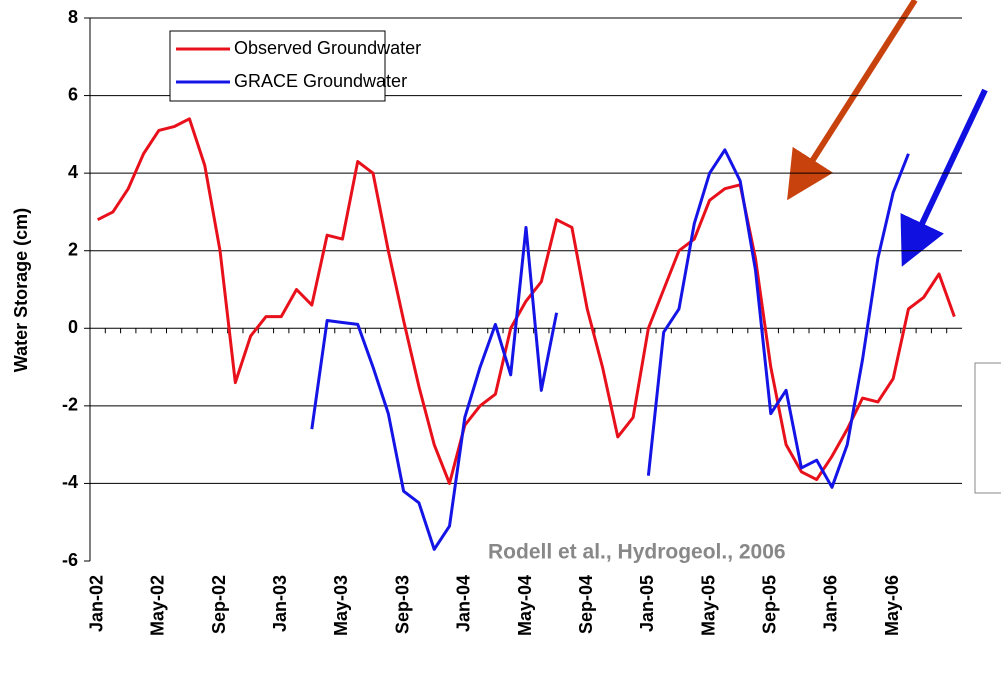 The height and width of the screenshot is (678, 1001). What do you see at coordinates (73, 17) in the screenshot?
I see `y-tick-label: 8` at bounding box center [73, 17].